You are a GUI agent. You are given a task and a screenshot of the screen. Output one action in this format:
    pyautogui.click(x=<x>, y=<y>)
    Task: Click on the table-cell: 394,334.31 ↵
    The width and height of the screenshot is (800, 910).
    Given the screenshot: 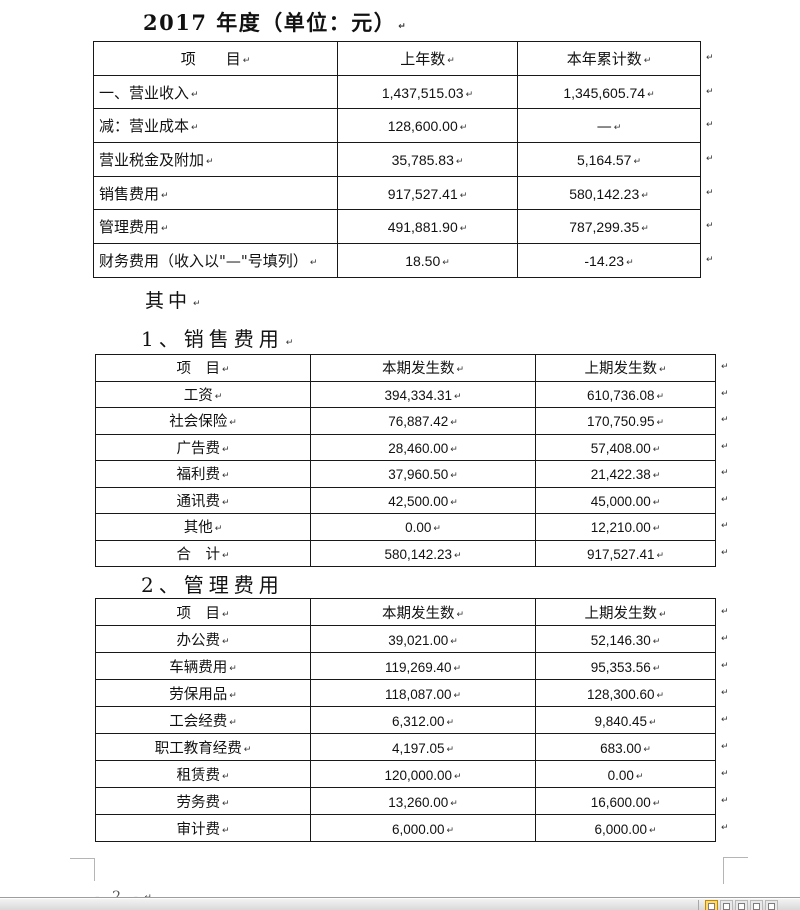 What is the action you would take?
    pyautogui.click(x=423, y=394)
    